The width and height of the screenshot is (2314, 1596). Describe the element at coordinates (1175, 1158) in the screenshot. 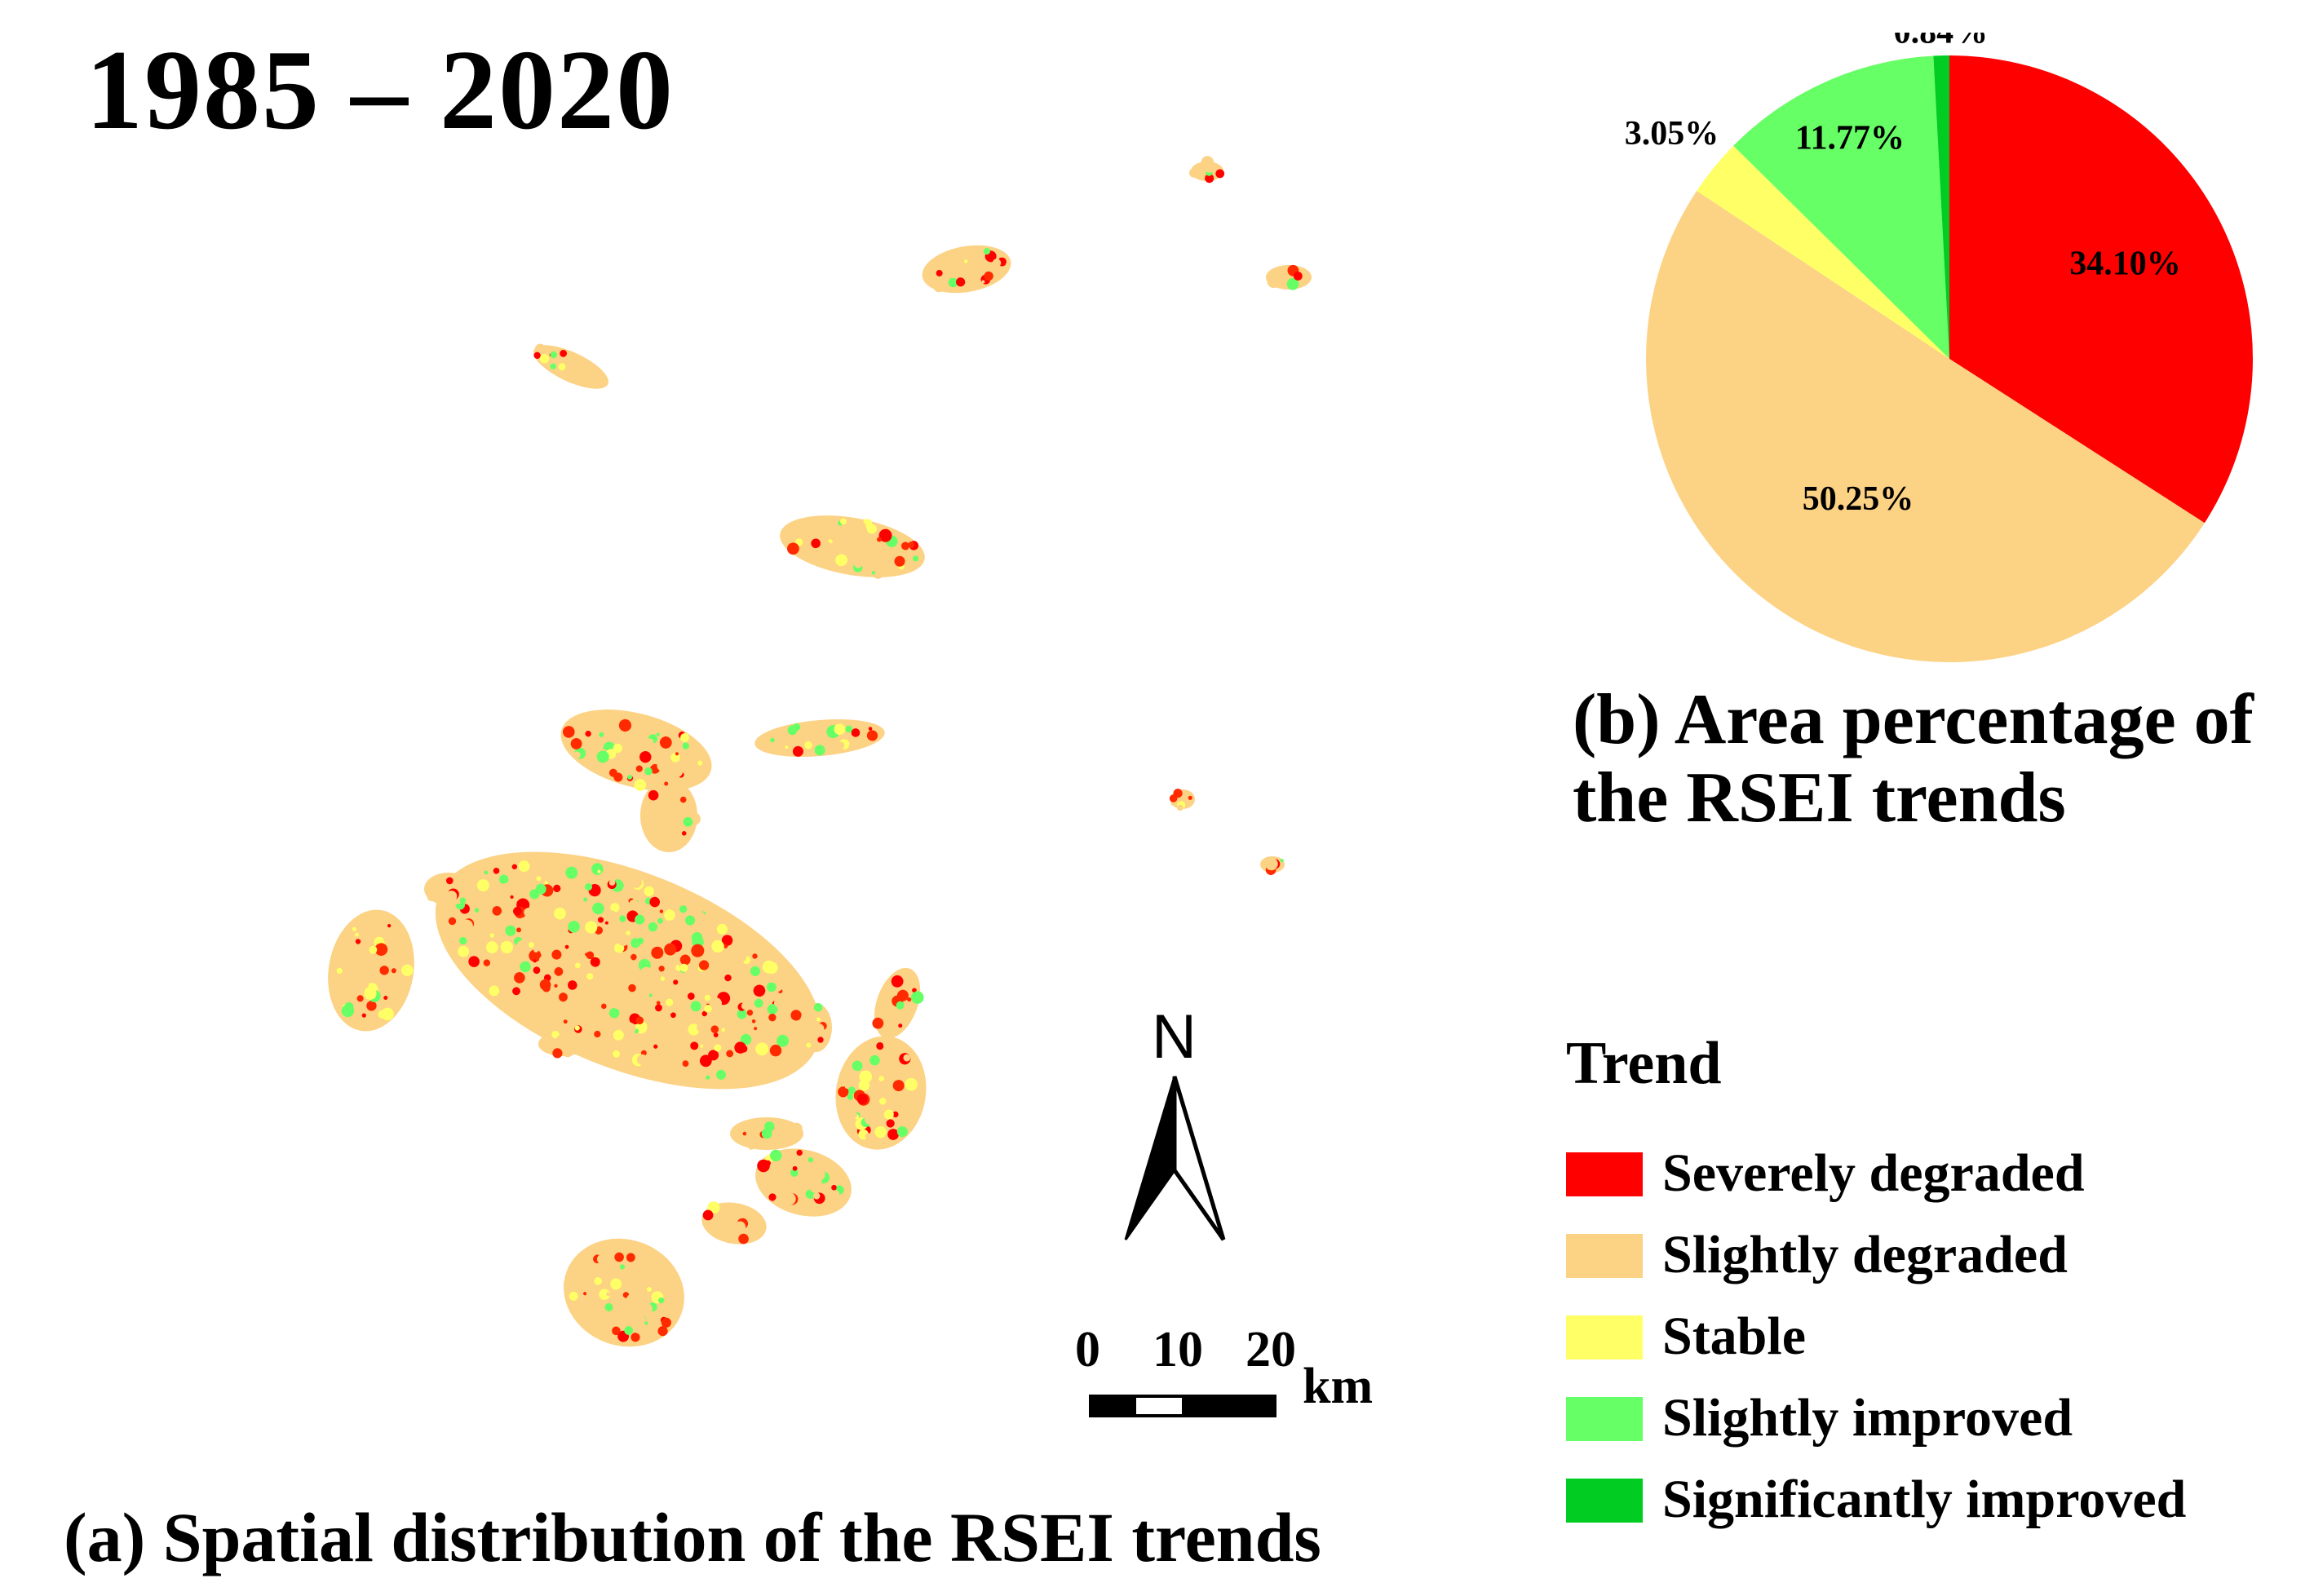

I see `north-arrow-icon` at that location.